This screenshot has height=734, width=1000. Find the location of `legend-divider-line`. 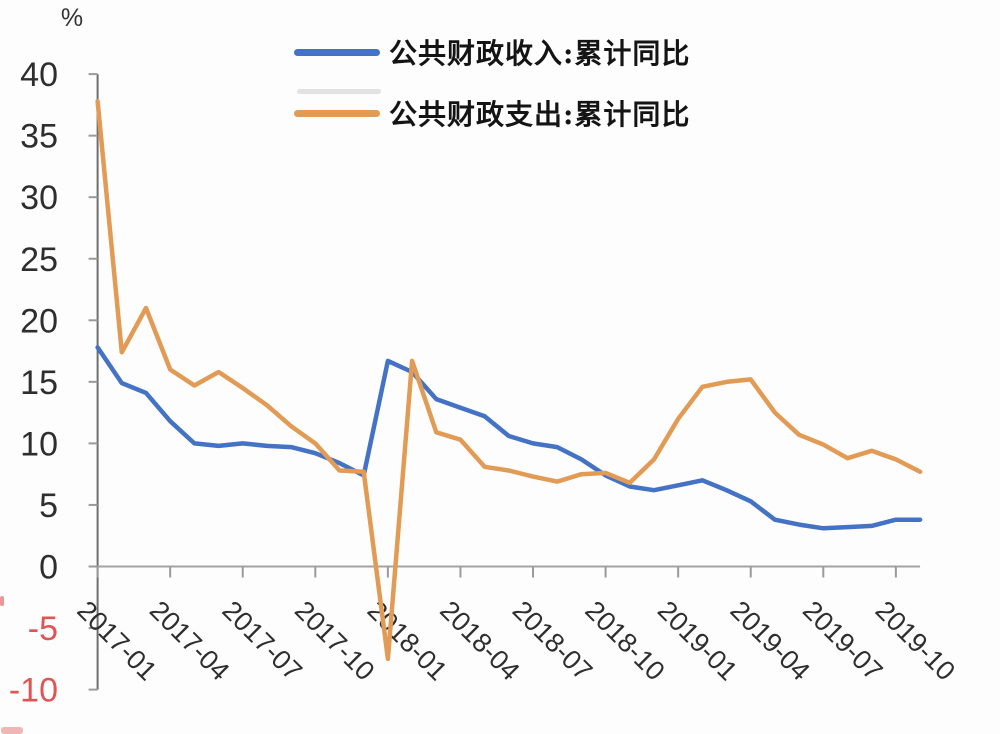

legend-divider-line is located at coordinates (339, 91).